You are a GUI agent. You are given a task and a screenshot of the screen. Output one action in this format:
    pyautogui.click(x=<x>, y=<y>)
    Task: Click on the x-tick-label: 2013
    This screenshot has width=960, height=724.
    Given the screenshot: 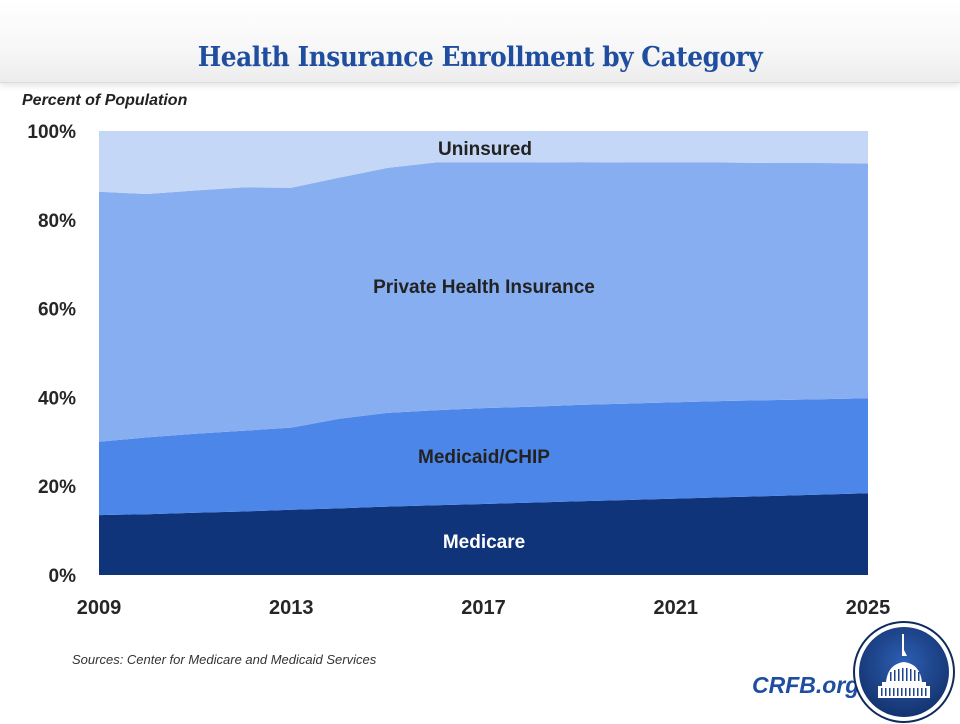 What is the action you would take?
    pyautogui.click(x=291, y=608)
    